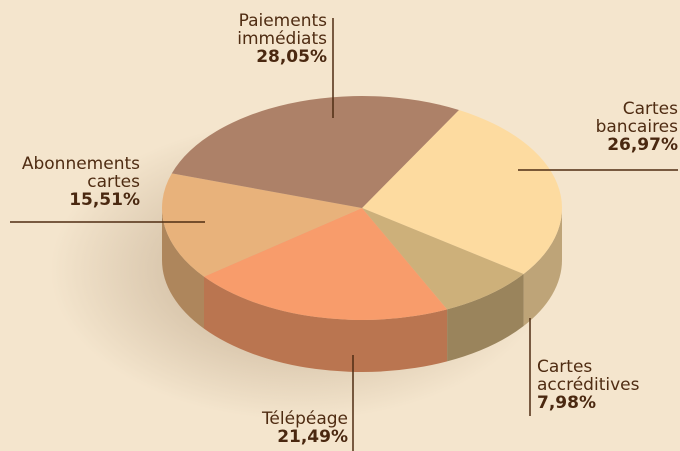 This screenshot has height=451, width=680. Describe the element at coordinates (566, 403) in the screenshot. I see `value-label: 7,98%` at that location.